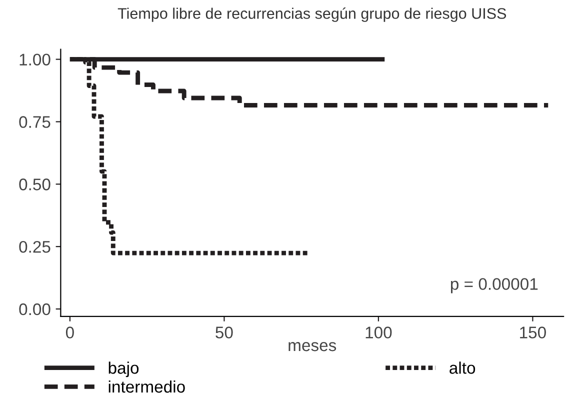  What do you see at coordinates (146, 386) in the screenshot?
I see `legend-label: intermedio` at bounding box center [146, 386].